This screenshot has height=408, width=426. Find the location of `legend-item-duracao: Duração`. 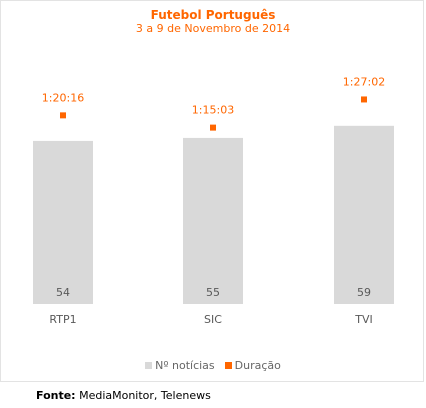

legend-item-duracao: Duração is located at coordinates (252, 365).